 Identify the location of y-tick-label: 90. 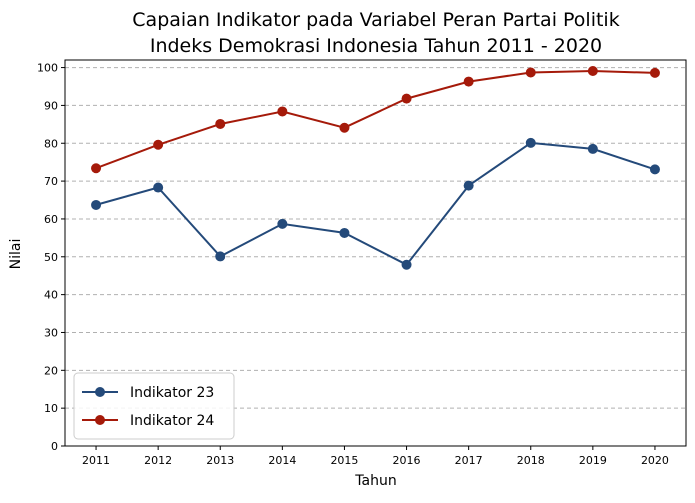
(51, 105).